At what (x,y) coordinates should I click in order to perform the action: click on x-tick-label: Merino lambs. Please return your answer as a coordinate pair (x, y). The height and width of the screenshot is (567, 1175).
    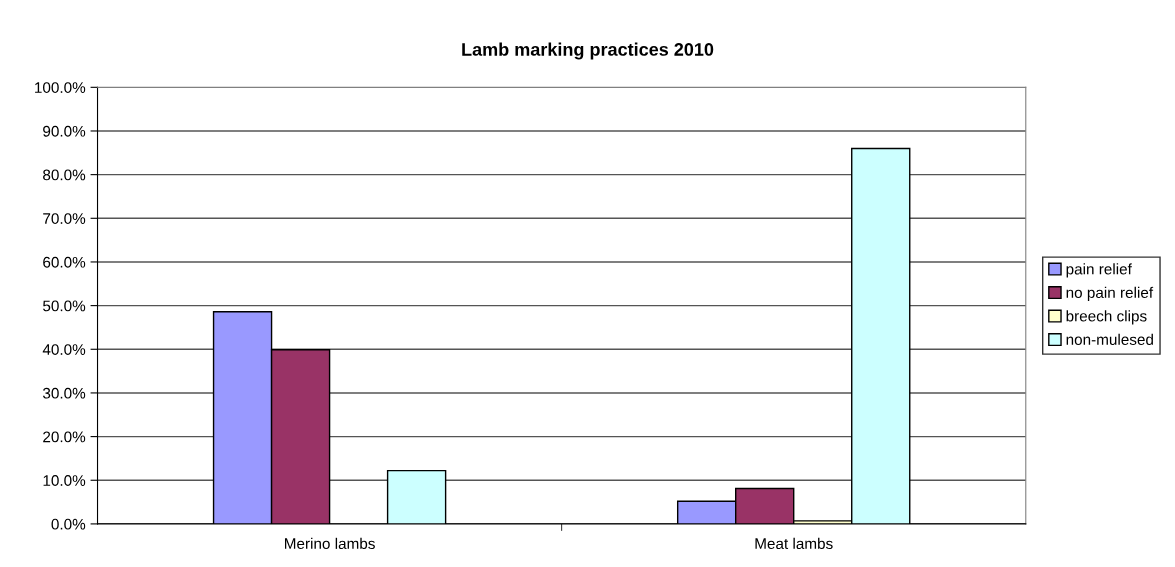
    Looking at the image, I should click on (330, 543).